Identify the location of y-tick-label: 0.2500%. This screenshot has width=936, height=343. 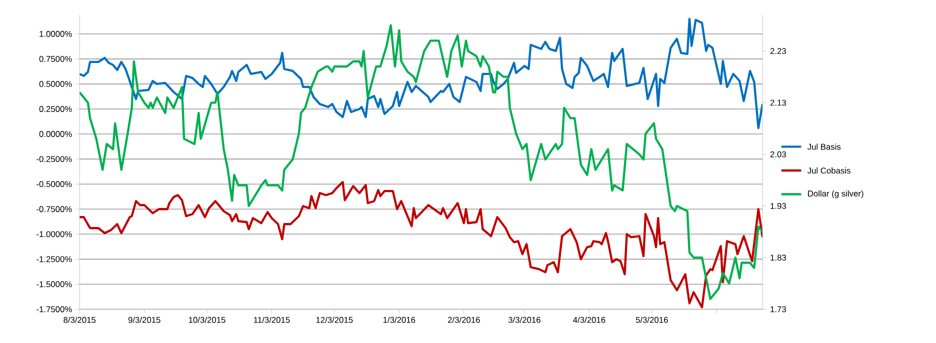
(55, 109).